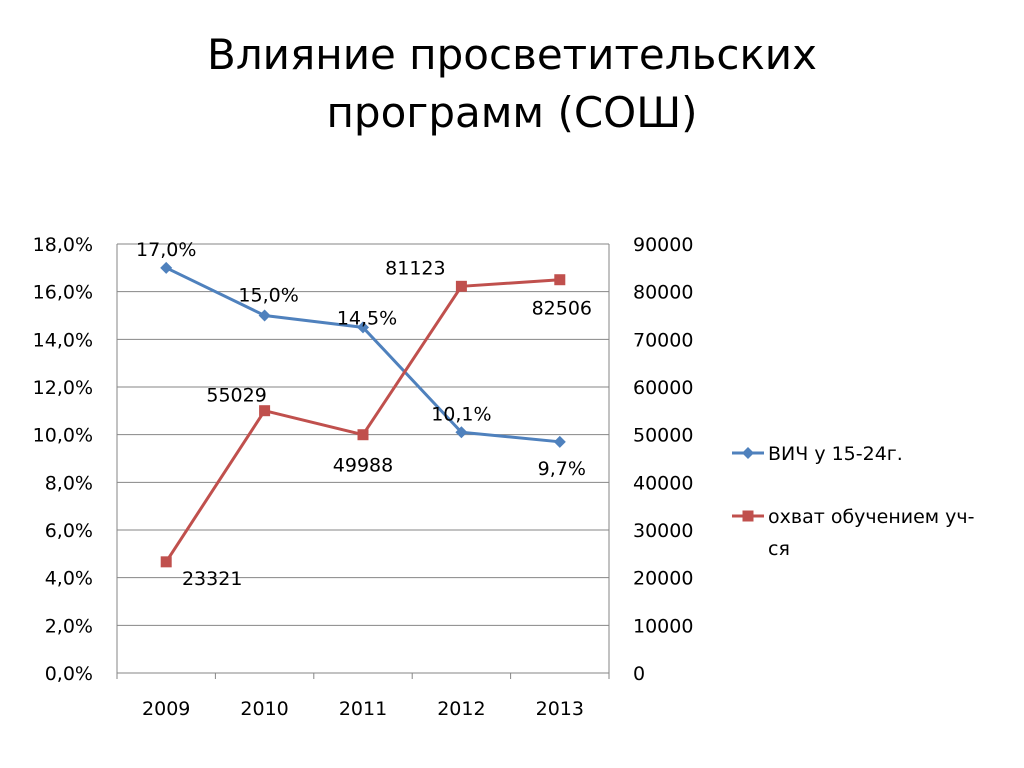 The image size is (1024, 768). What do you see at coordinates (69, 531) in the screenshot?
I see `y-left-tick-label: 6,0%` at bounding box center [69, 531].